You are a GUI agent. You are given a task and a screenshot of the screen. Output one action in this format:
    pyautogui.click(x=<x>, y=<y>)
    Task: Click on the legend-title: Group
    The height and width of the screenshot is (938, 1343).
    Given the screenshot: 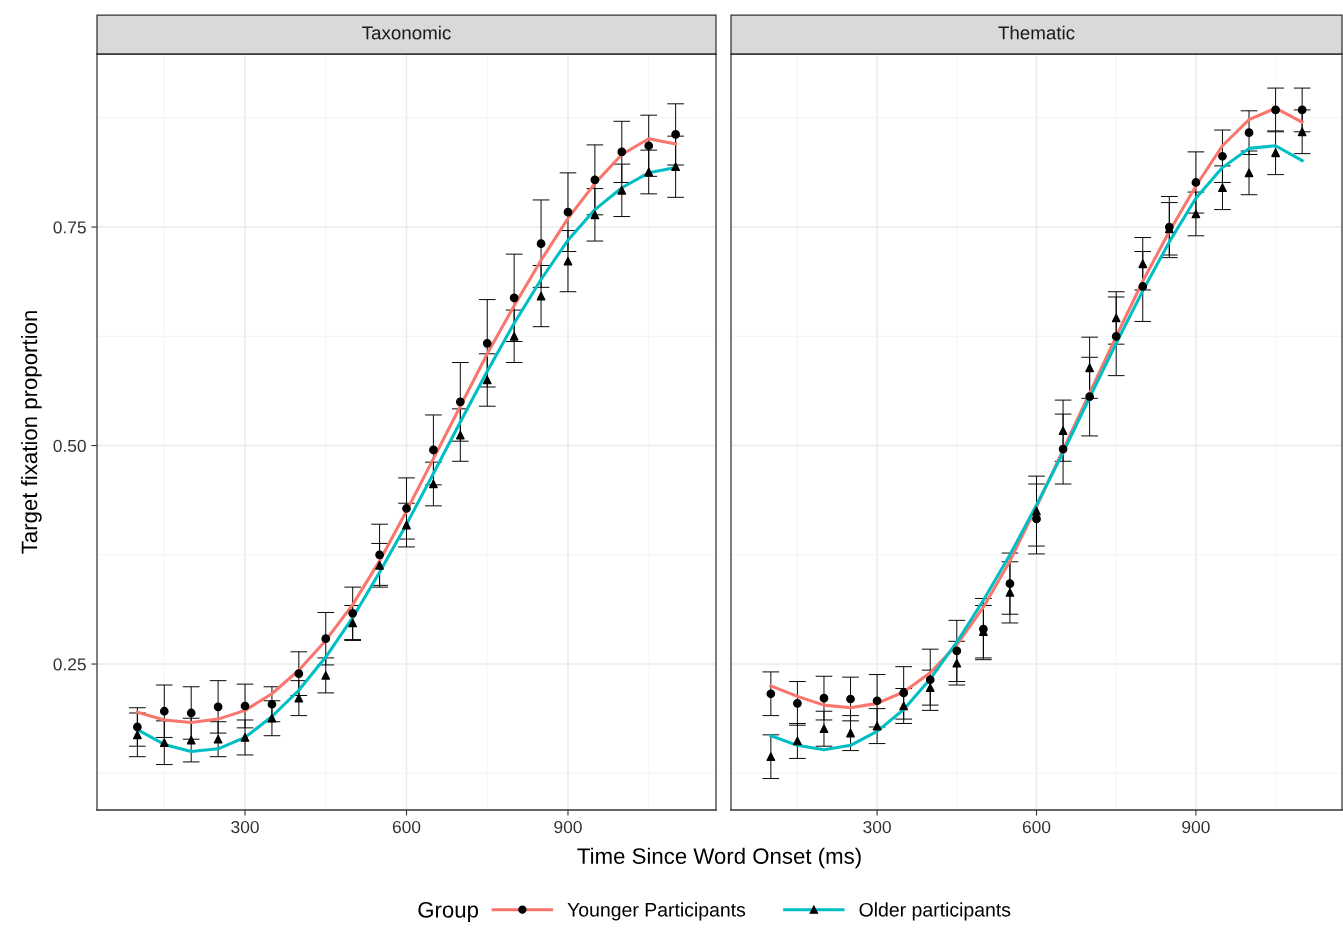 What is the action you would take?
    pyautogui.click(x=448, y=912)
    